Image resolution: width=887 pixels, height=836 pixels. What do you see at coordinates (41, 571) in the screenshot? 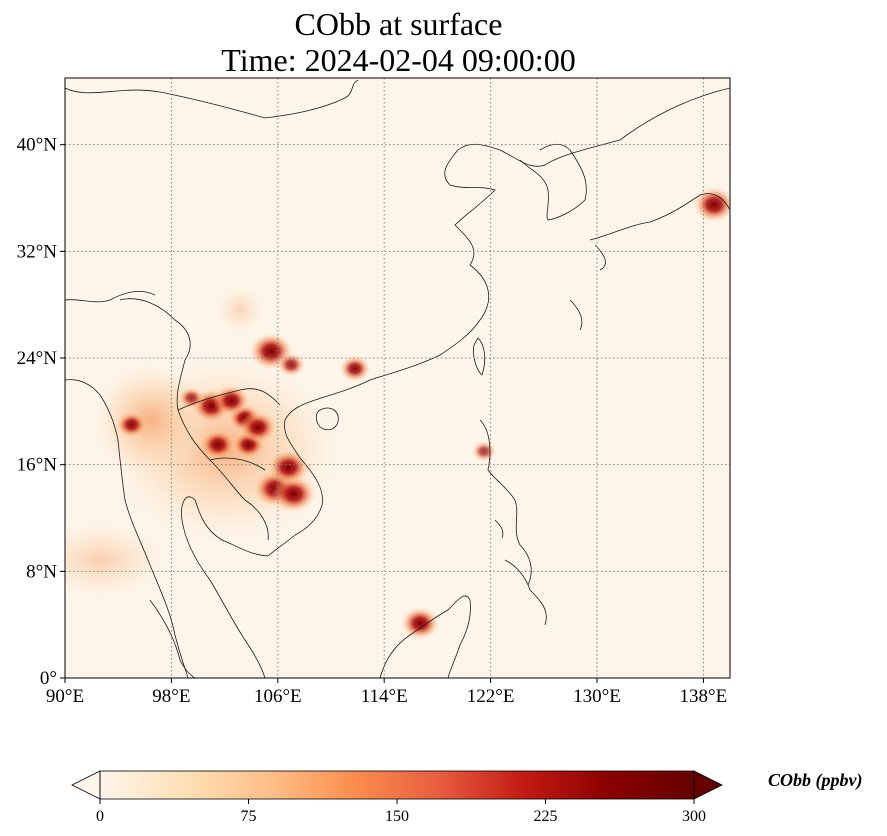
I see `lat-tick-label: 8°N` at bounding box center [41, 571].